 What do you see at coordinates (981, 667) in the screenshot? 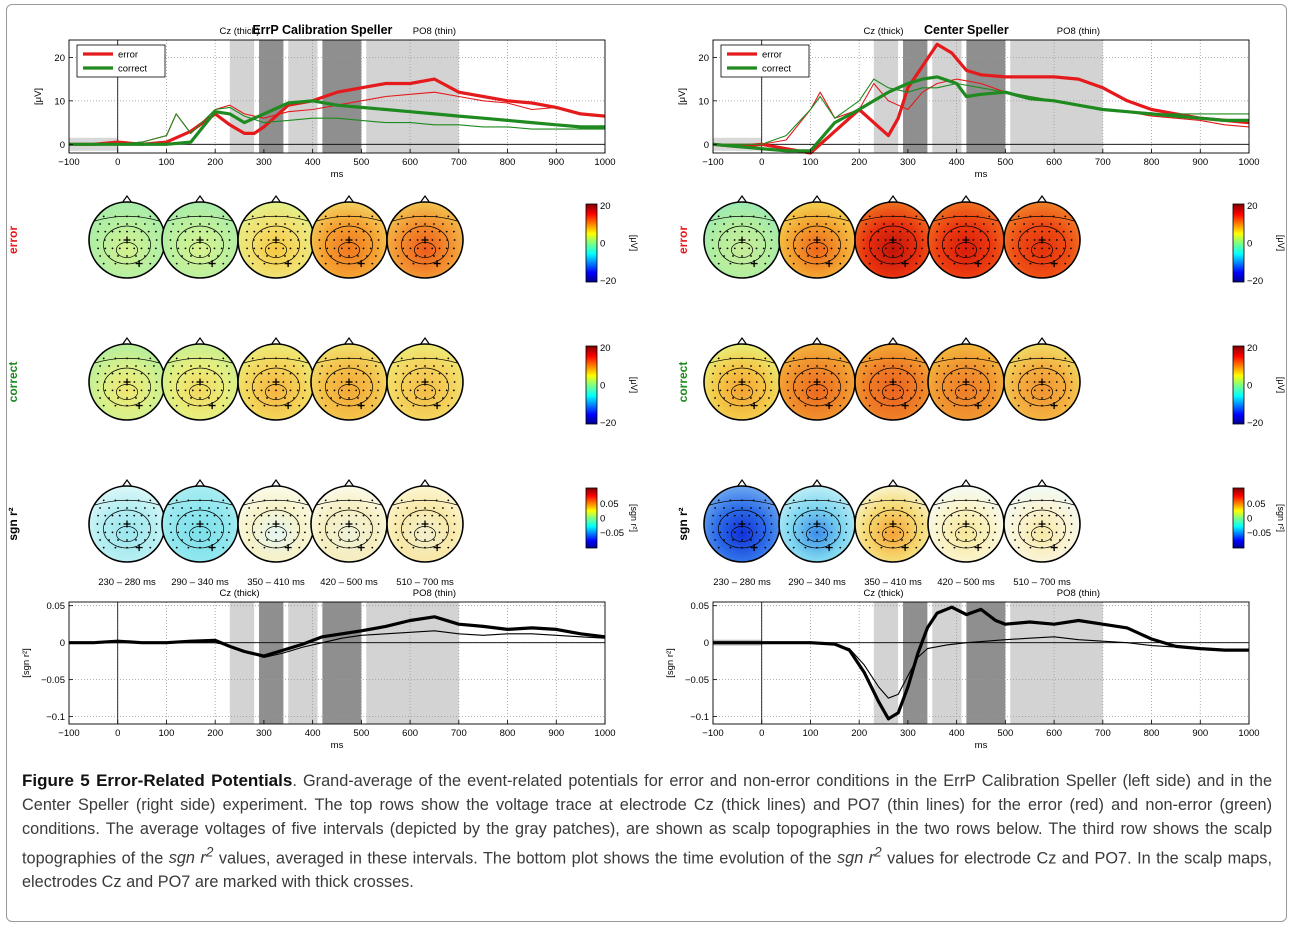
I see `series-PO8-PO8` at bounding box center [981, 667].